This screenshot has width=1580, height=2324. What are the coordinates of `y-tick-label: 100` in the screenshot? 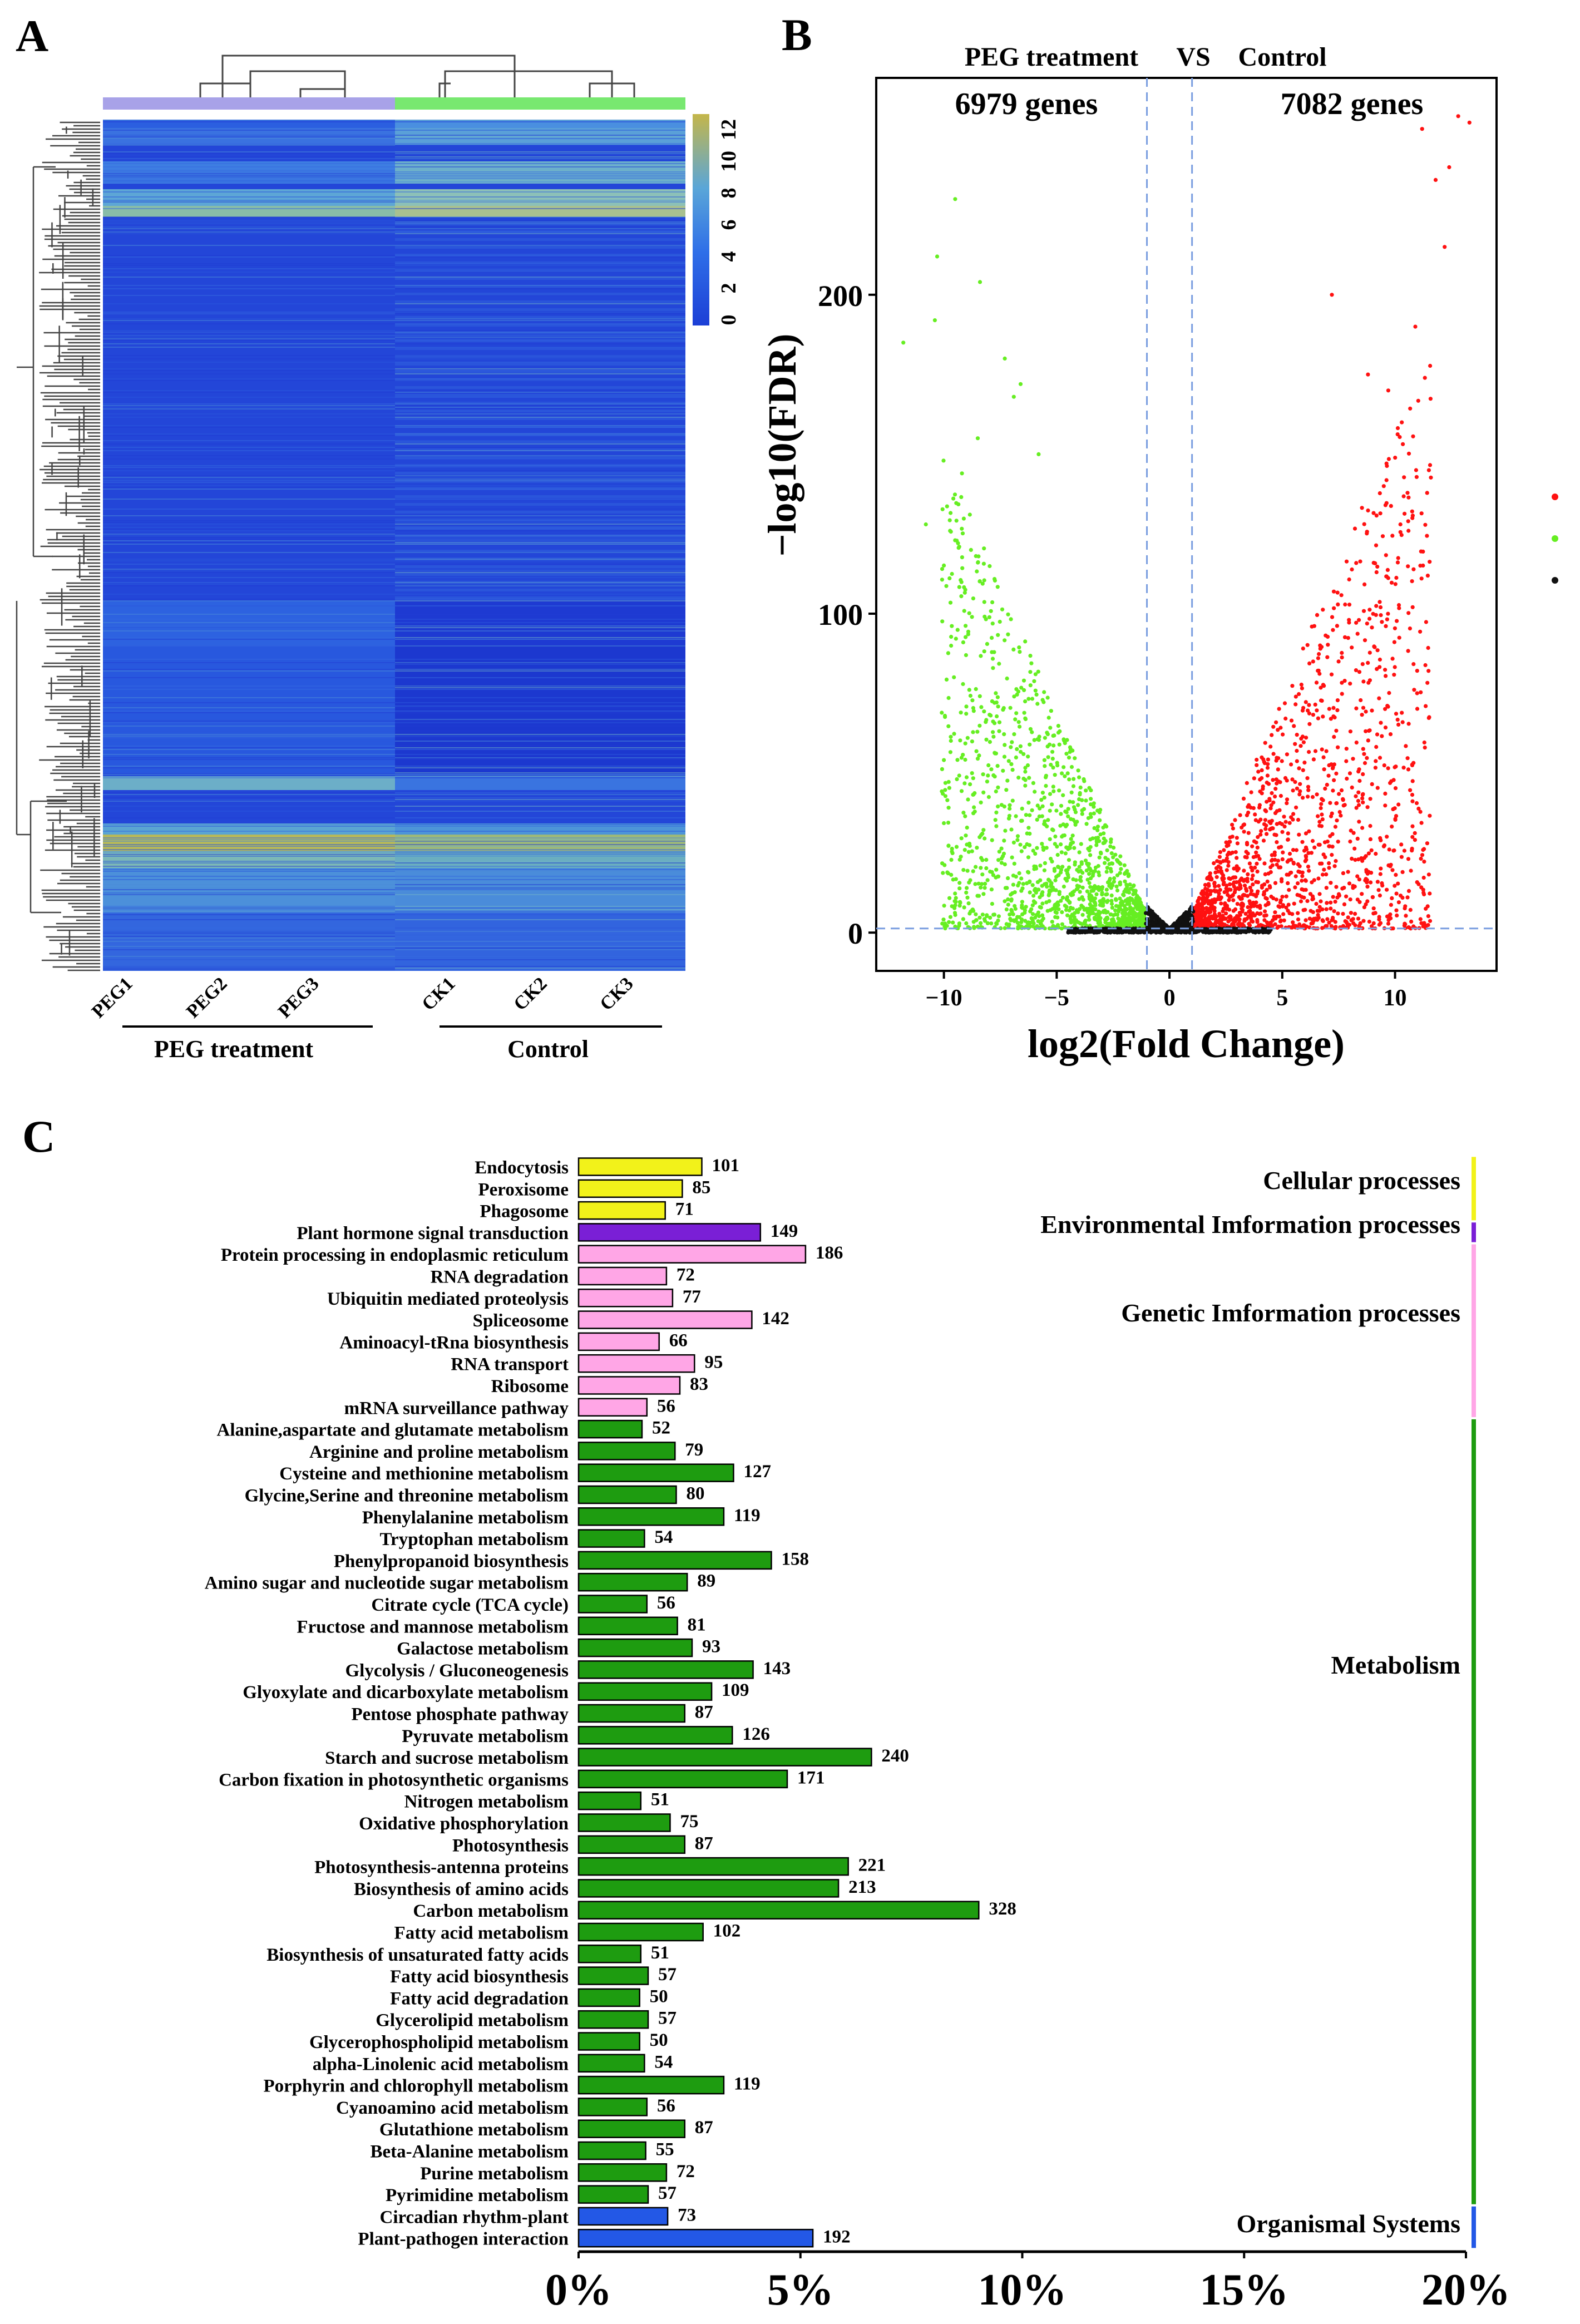 It's located at (840, 614).